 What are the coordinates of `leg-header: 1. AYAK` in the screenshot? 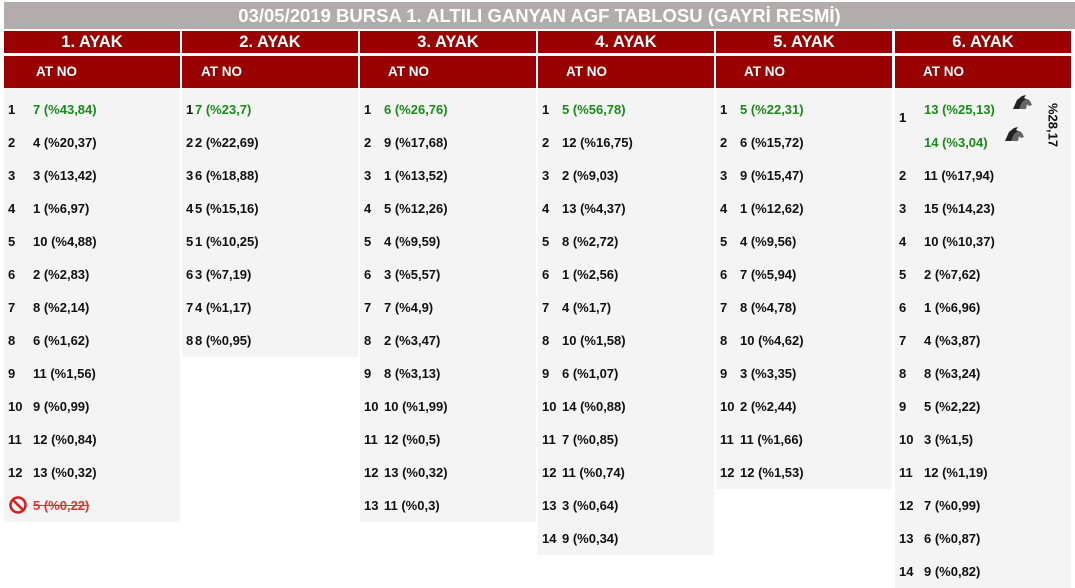 It's located at (92, 42).